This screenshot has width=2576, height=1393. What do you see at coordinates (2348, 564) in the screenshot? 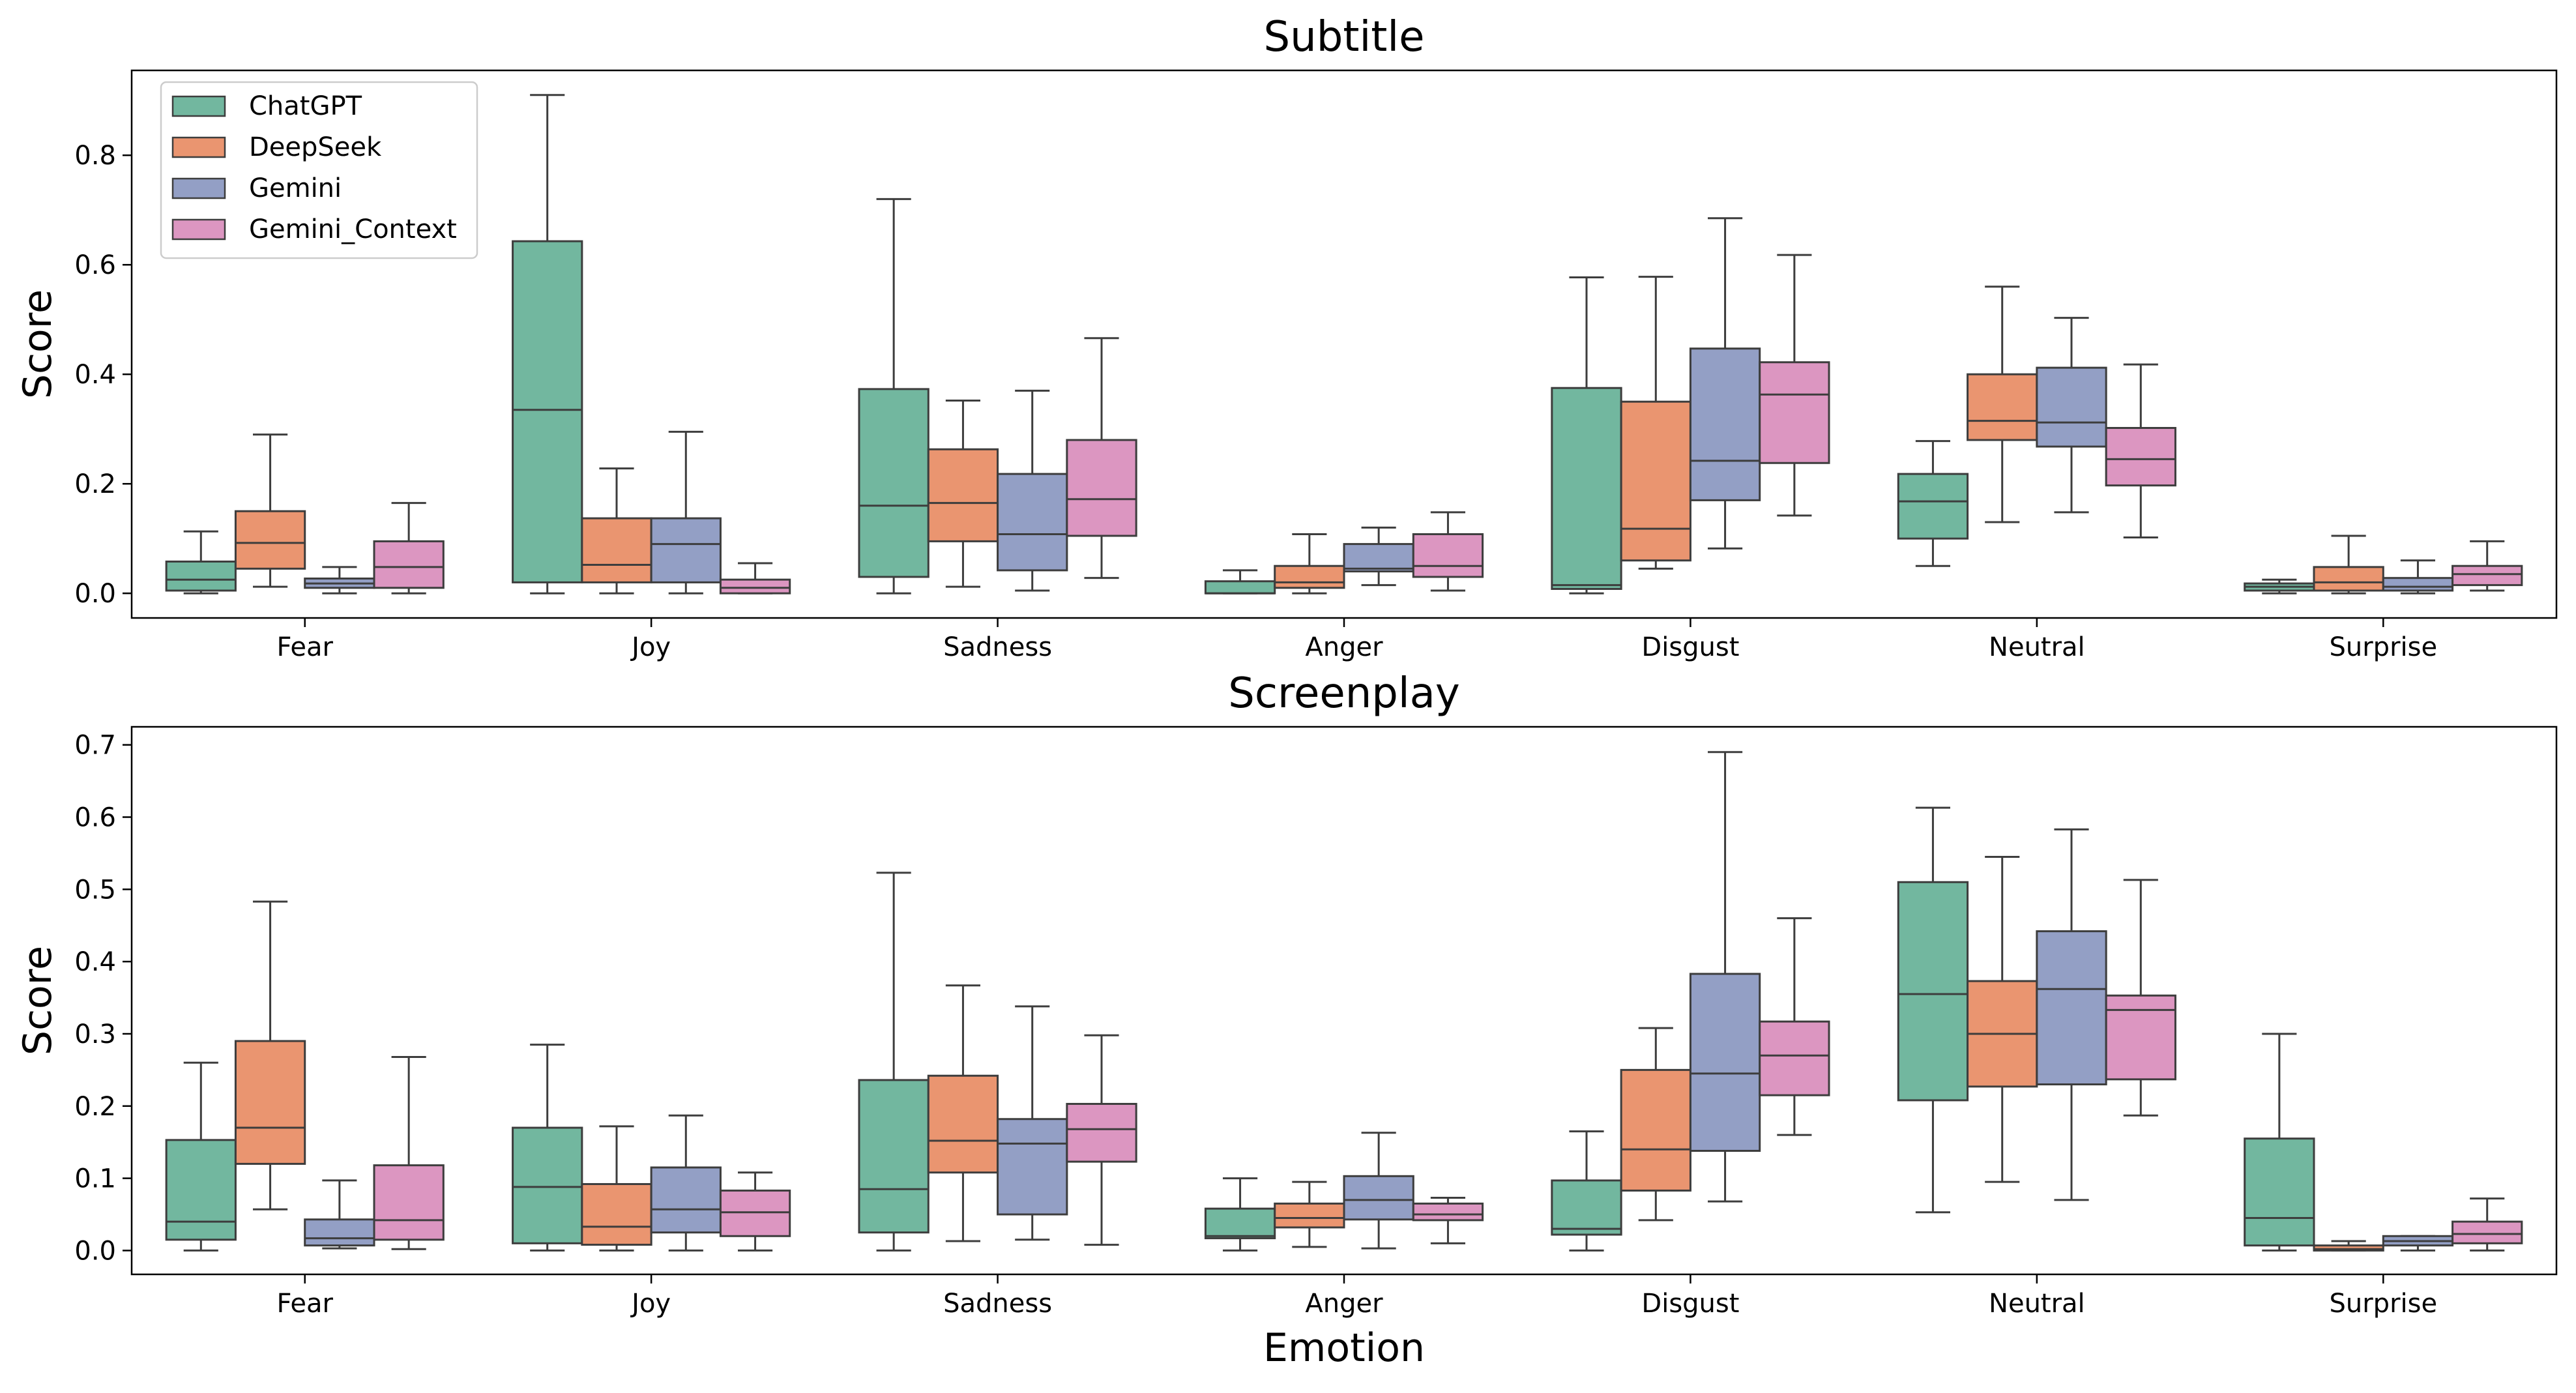
I see `box-deepseek-surprise` at bounding box center [2348, 564].